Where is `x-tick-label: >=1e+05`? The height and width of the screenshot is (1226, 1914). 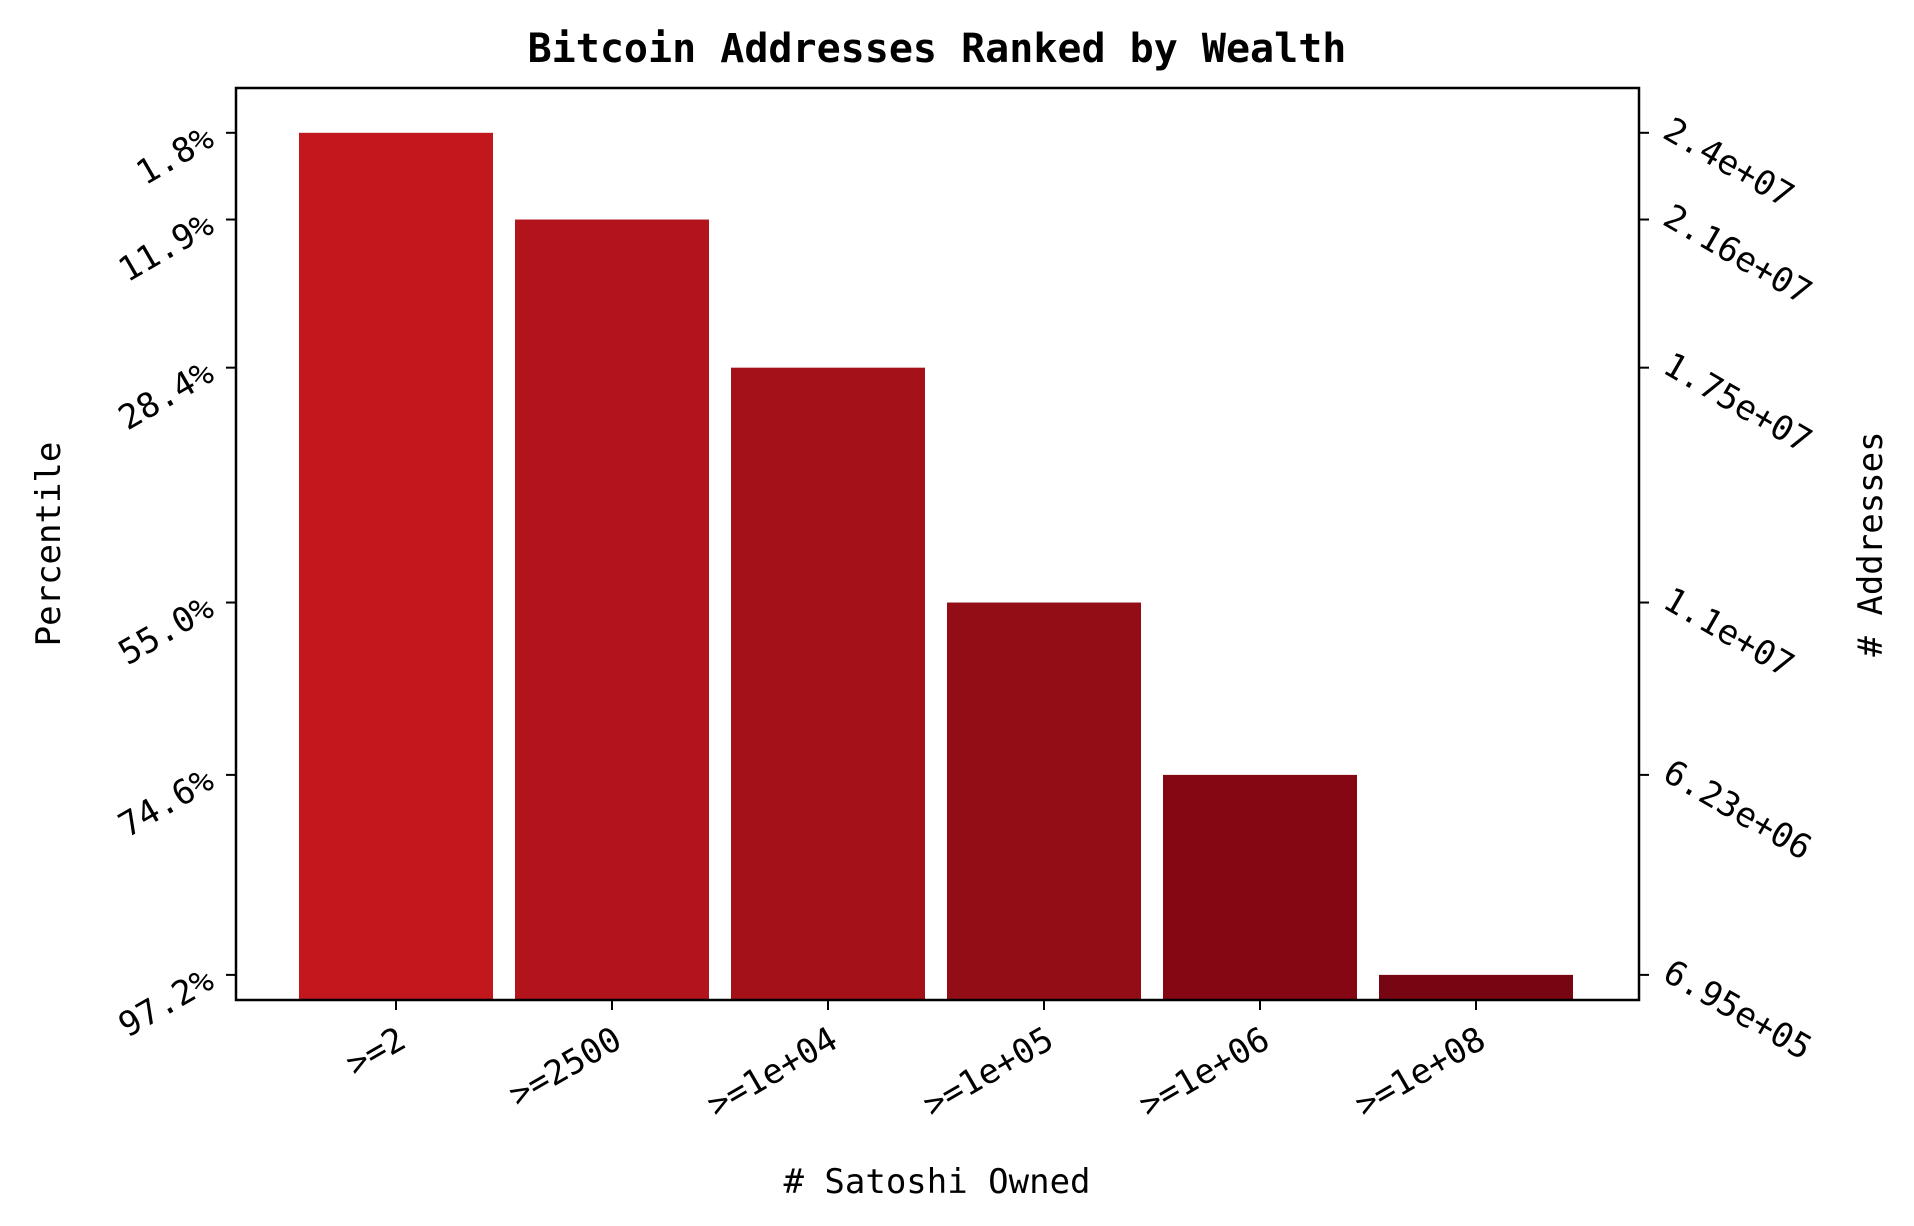
x-tick-label: >=1e+05 is located at coordinates (988, 1072).